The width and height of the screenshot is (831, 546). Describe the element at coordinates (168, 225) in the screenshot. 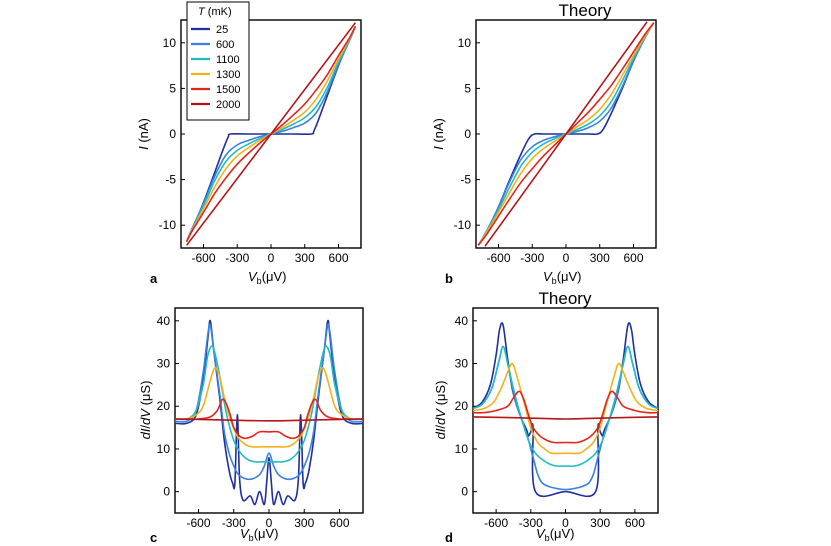

I see `panel-a-ytick-label: -10` at that location.